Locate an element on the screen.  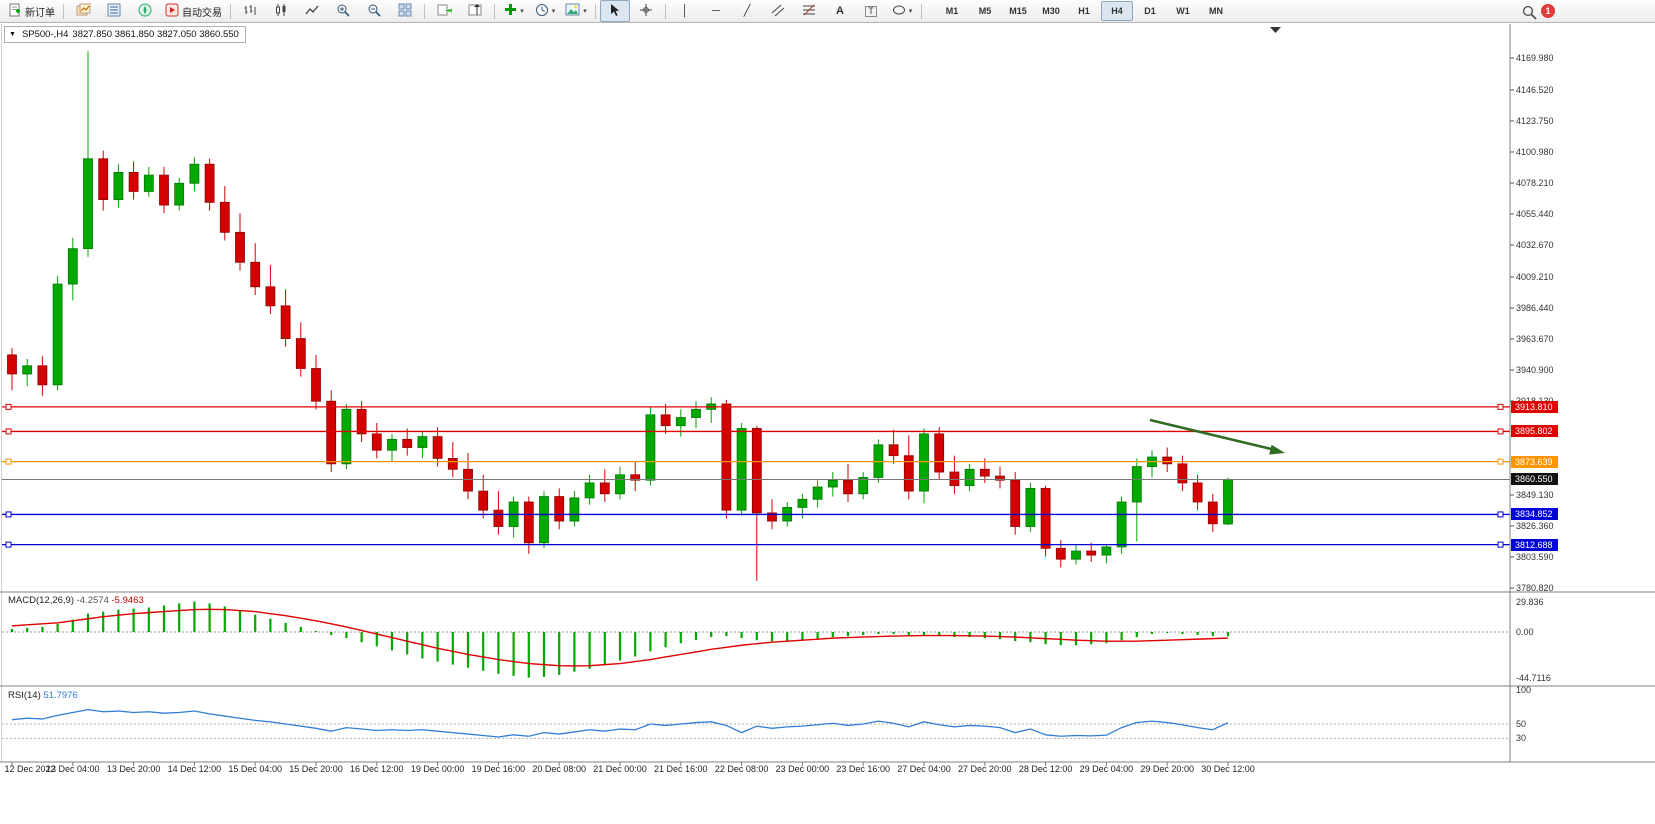
fibonacci-button is located at coordinates (809, 11).